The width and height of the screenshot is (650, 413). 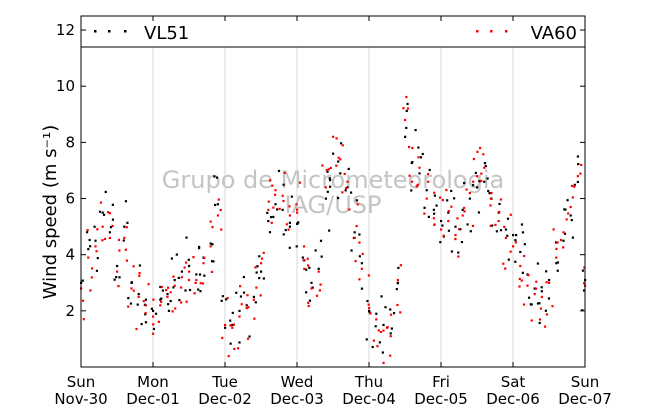 I want to click on x-tick-label-day: Tue, so click(x=224, y=382).